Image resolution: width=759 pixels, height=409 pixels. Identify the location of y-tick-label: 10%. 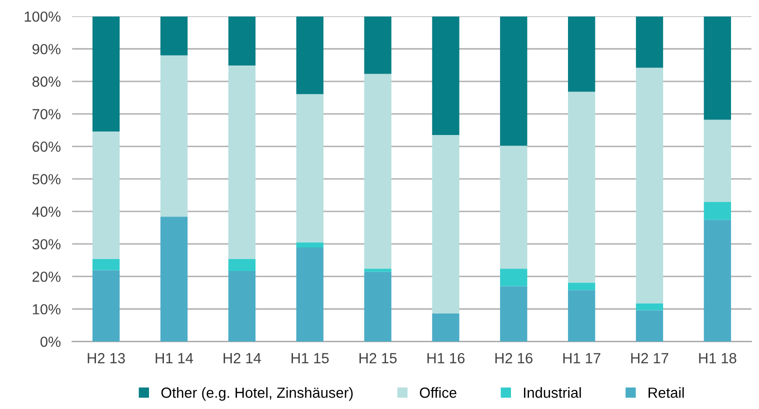
(46, 309).